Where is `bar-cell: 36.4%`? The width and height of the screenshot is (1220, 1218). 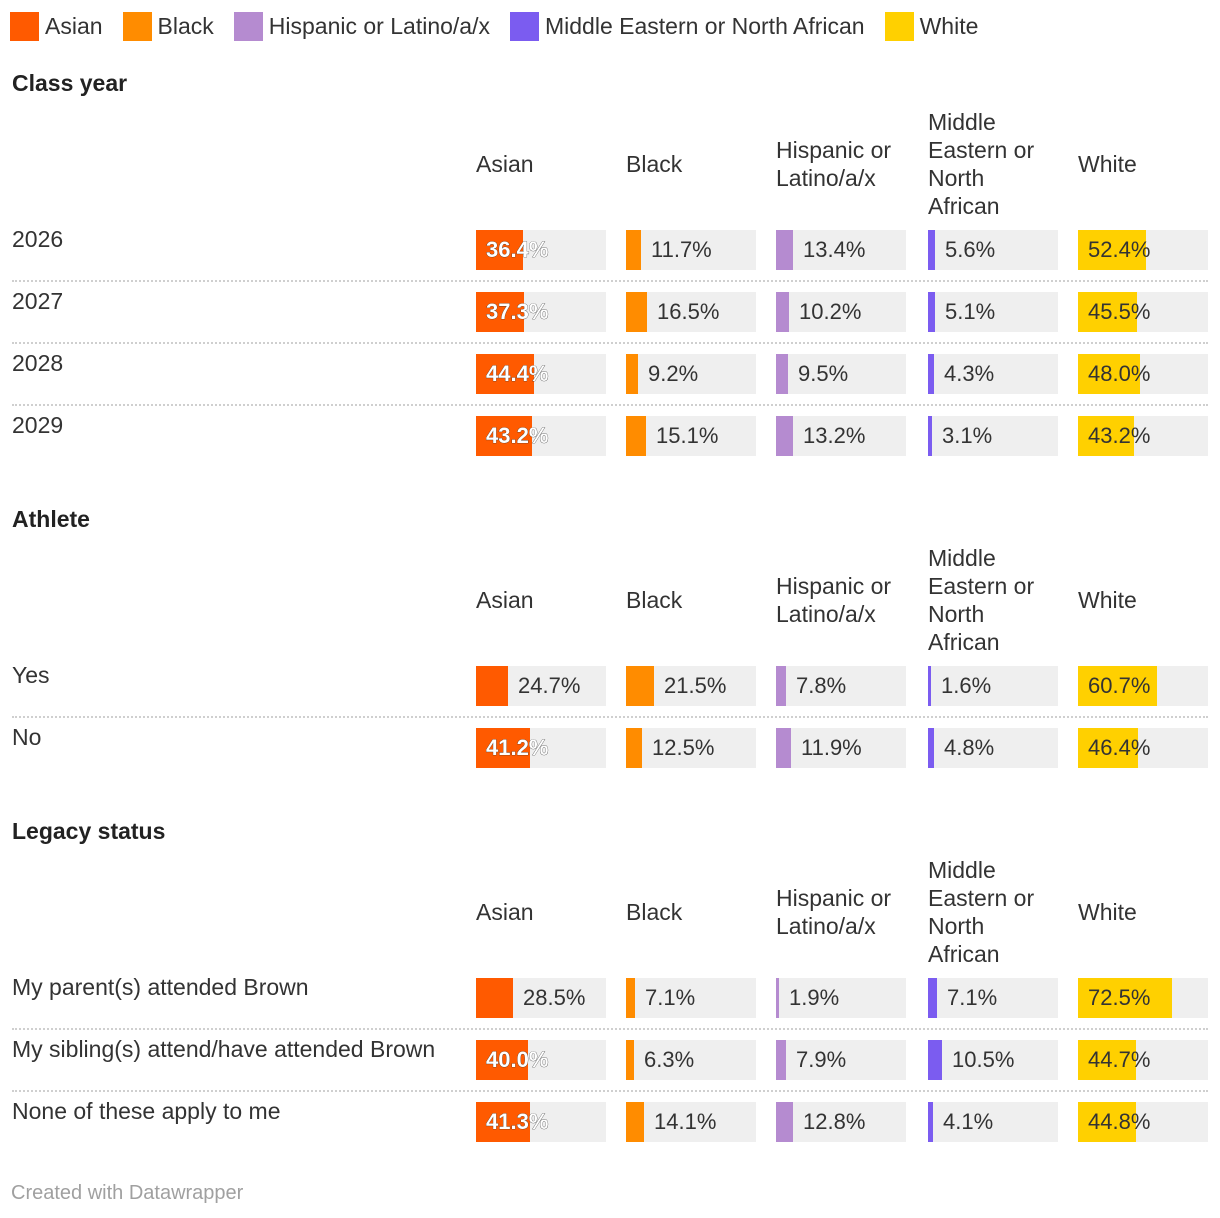 bar-cell: 36.4% is located at coordinates (541, 250).